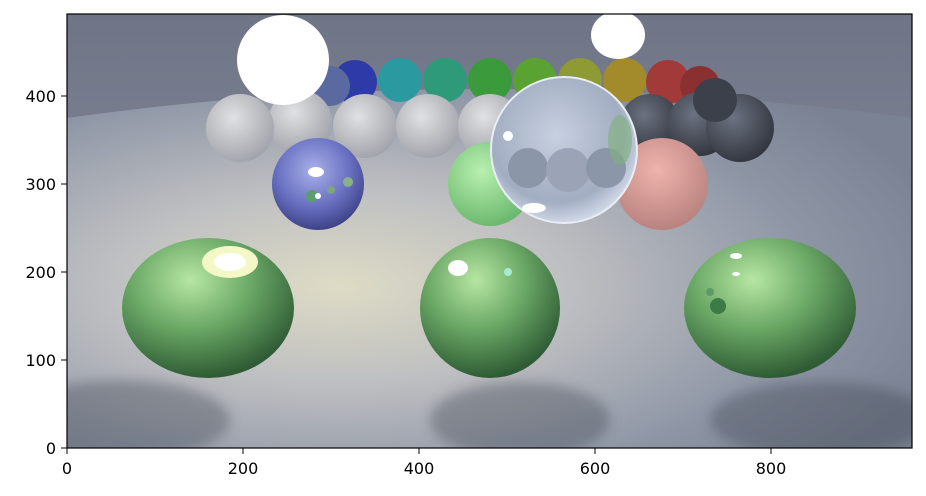 The width and height of the screenshot is (926, 496). I want to click on x-tick-label: 800, so click(771, 468).